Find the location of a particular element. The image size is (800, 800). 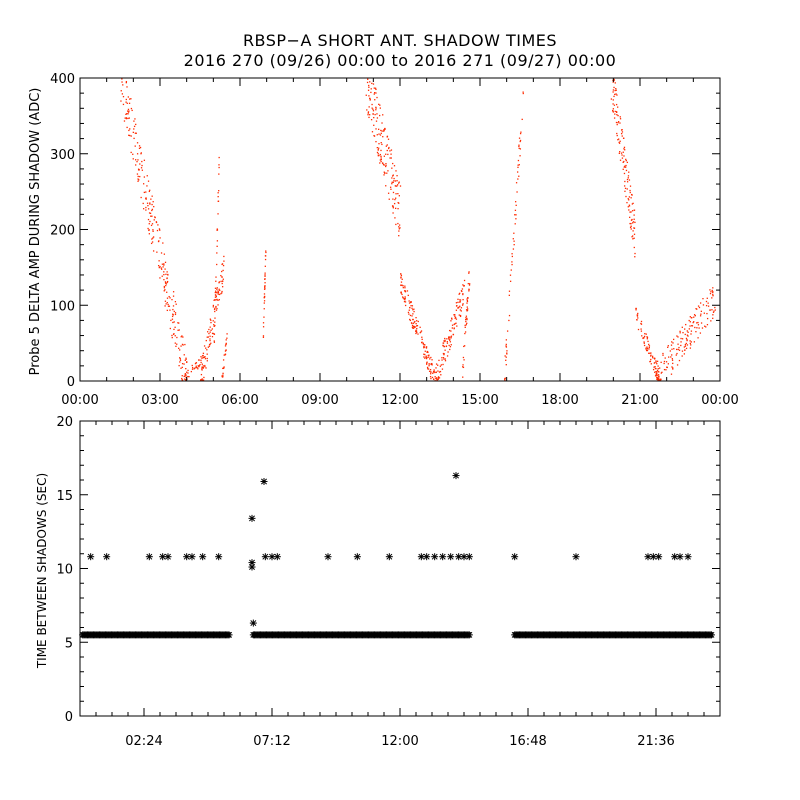

y-tick-label: 400 is located at coordinates (62, 79).